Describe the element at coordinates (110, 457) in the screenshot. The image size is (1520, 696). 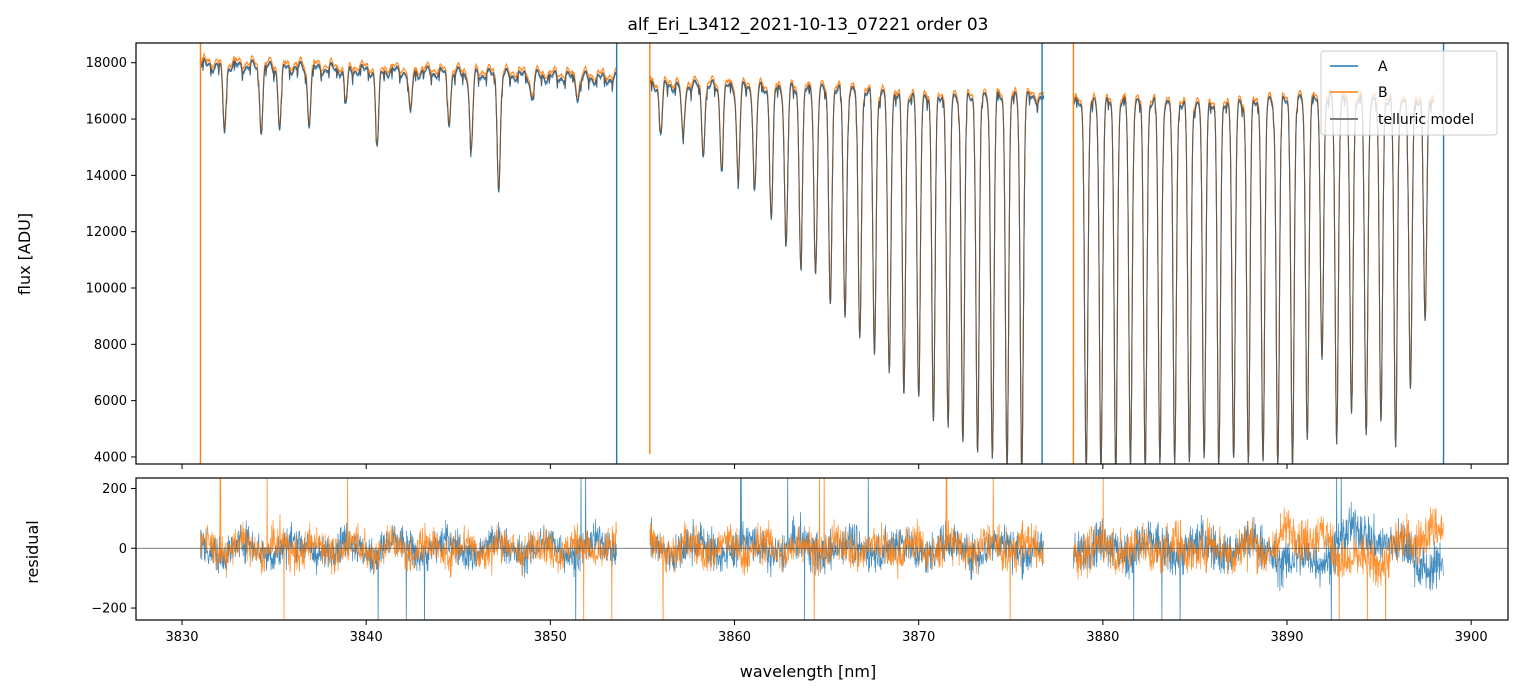
I see `spectrum-y-tick-label: 4000` at that location.